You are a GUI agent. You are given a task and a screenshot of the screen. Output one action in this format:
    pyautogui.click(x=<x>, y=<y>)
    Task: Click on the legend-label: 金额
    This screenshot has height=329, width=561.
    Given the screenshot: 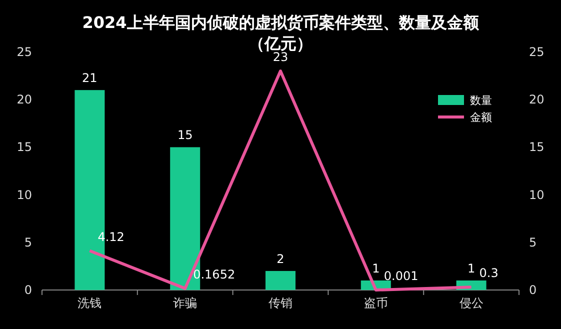 What is the action you would take?
    pyautogui.click(x=481, y=117)
    